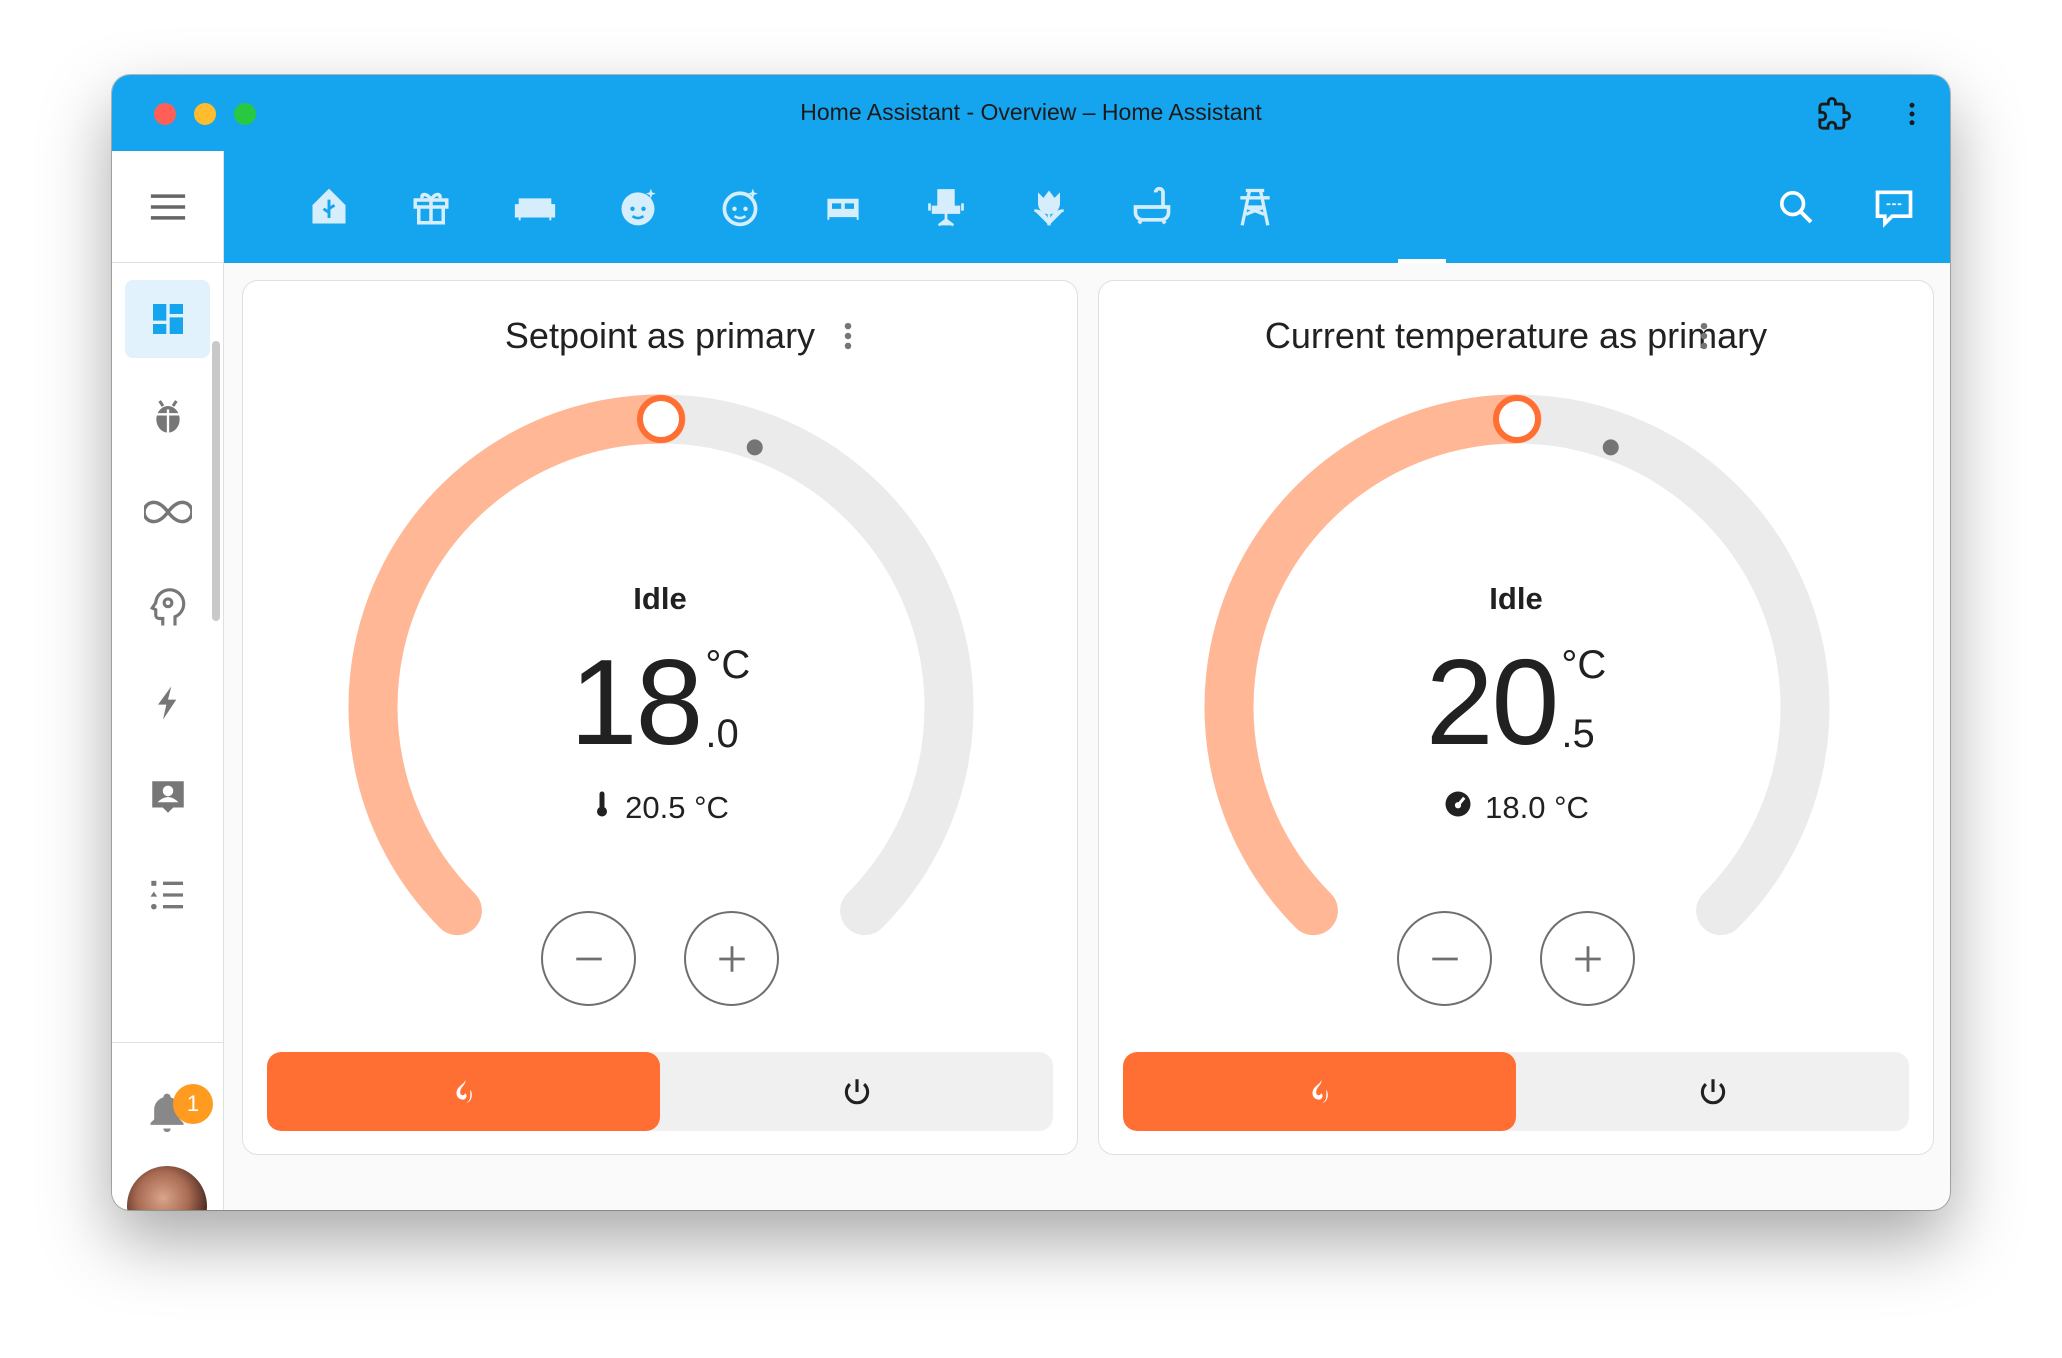 The image size is (2062, 1358). What do you see at coordinates (636, 702) in the screenshot?
I see `primary-integer: 18` at bounding box center [636, 702].